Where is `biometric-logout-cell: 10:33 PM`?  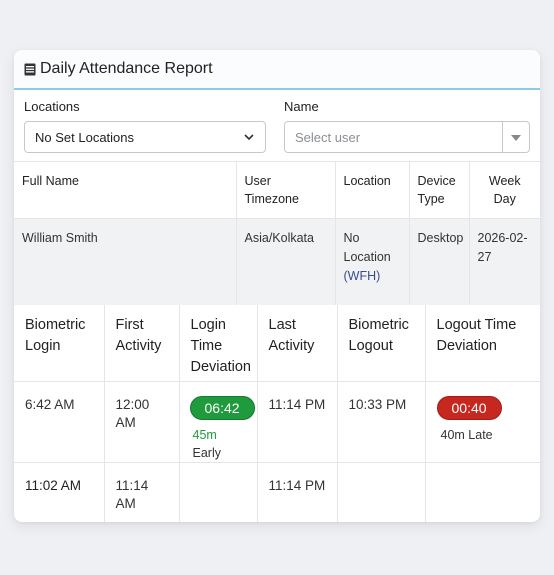
biometric-logout-cell: 10:33 PM is located at coordinates (381, 422).